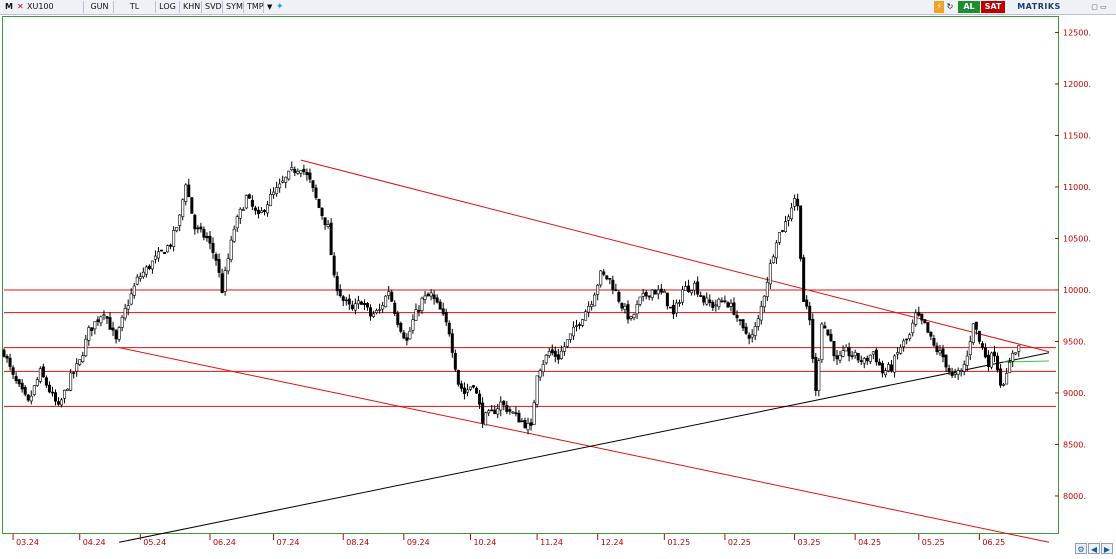 Image resolution: width=1116 pixels, height=559 pixels. I want to click on window-controls-icon: ▢ ▭, so click(1099, 7).